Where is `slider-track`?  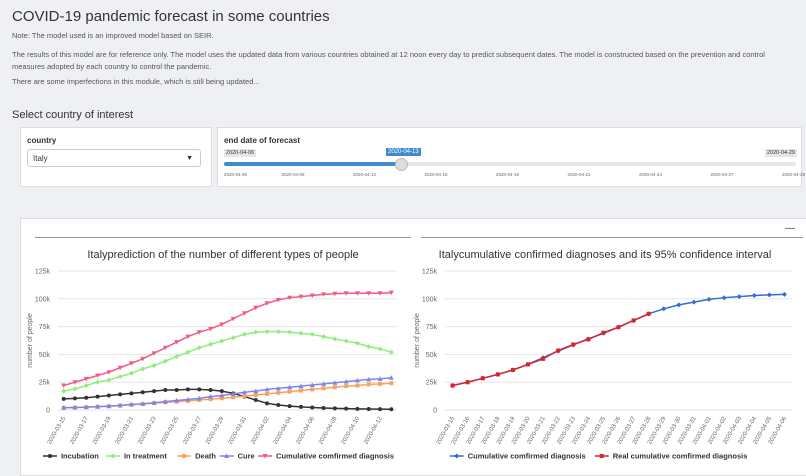
slider-track is located at coordinates (510, 164).